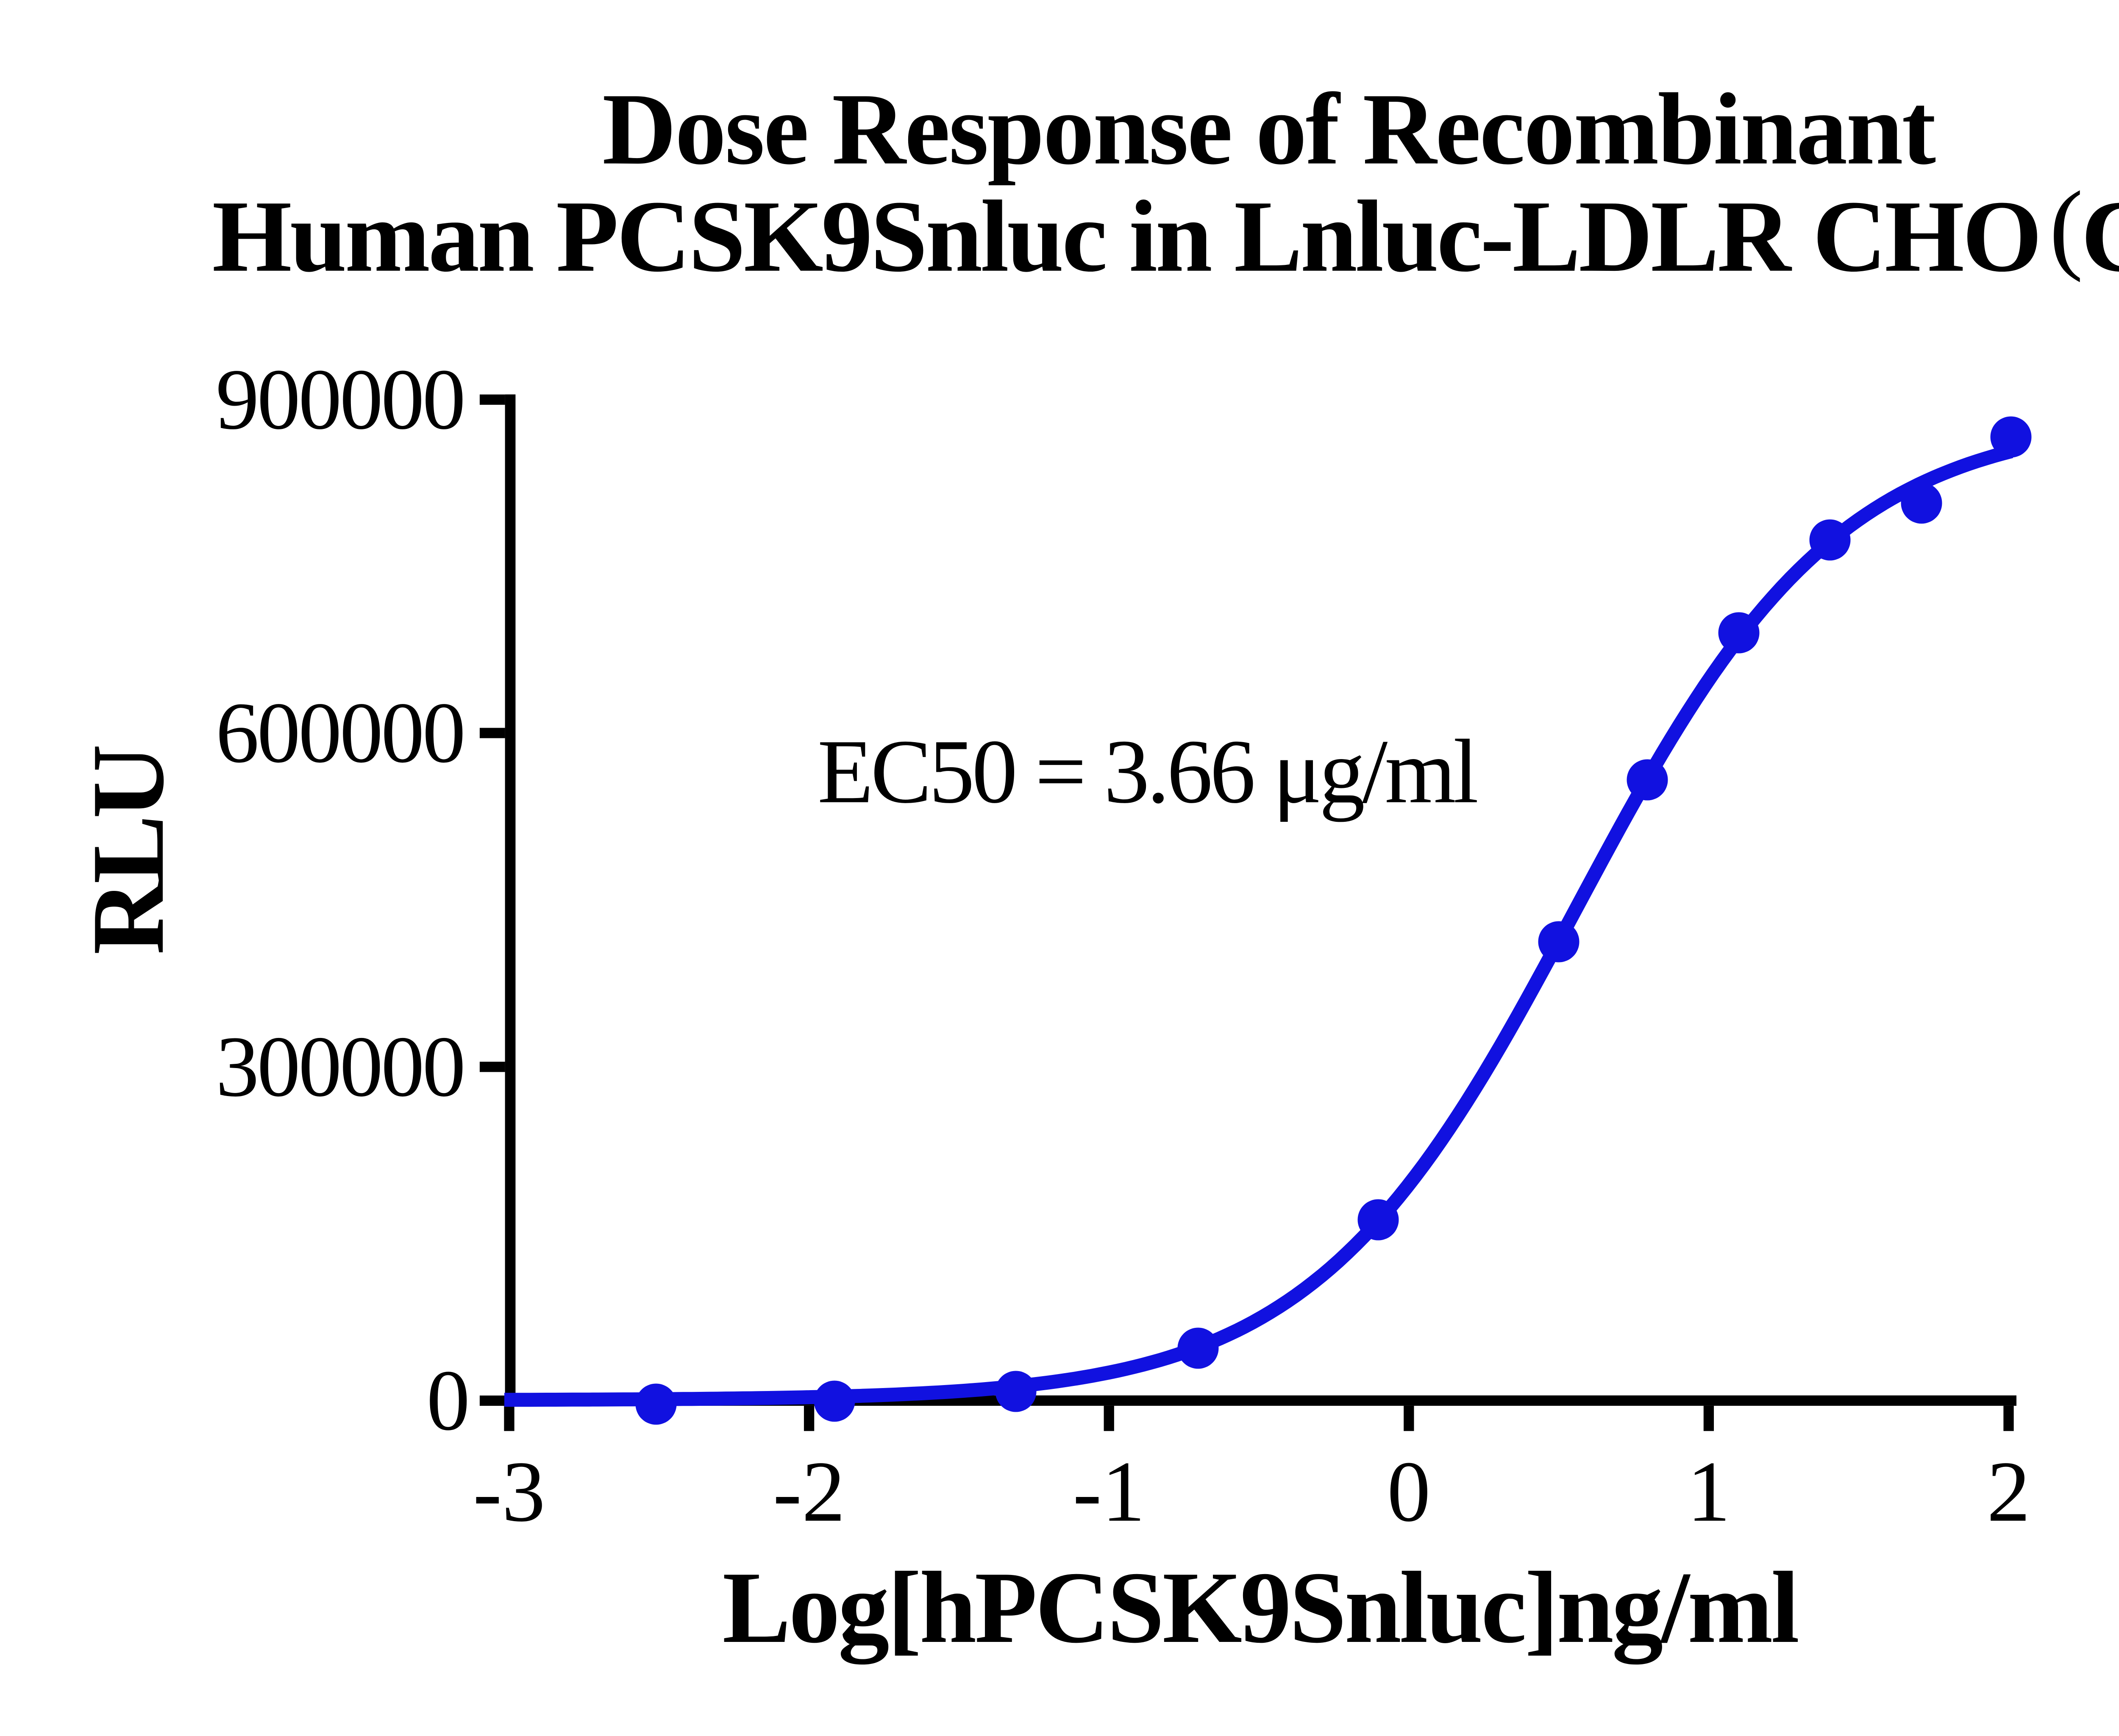  Describe the element at coordinates (1269, 129) in the screenshot. I see `svg-text: Dose Response of Recombinant` at that location.